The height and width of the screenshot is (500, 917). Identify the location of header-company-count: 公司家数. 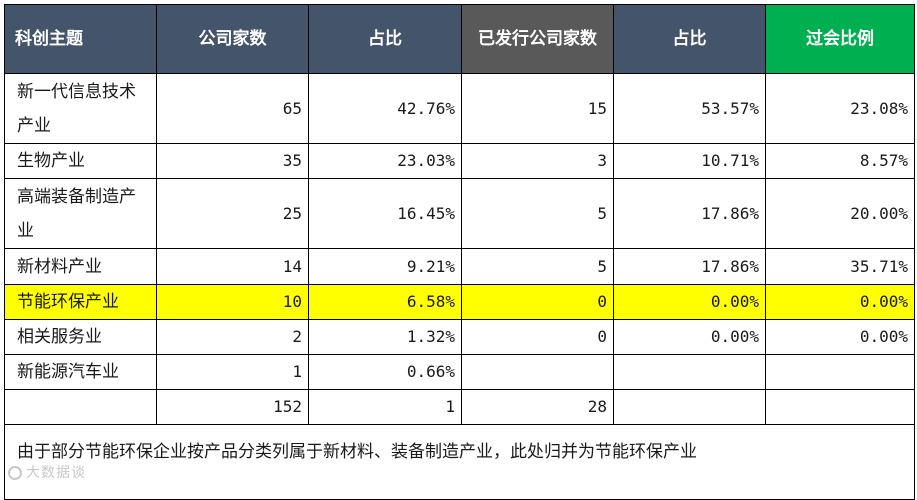
(232, 39).